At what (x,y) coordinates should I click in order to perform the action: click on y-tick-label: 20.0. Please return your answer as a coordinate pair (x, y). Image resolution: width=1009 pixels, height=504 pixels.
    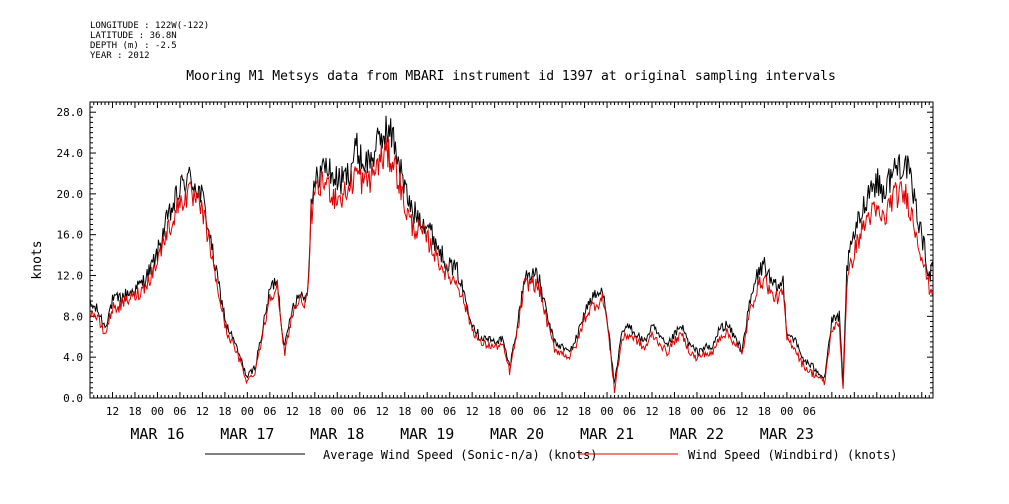
    Looking at the image, I should click on (70, 194).